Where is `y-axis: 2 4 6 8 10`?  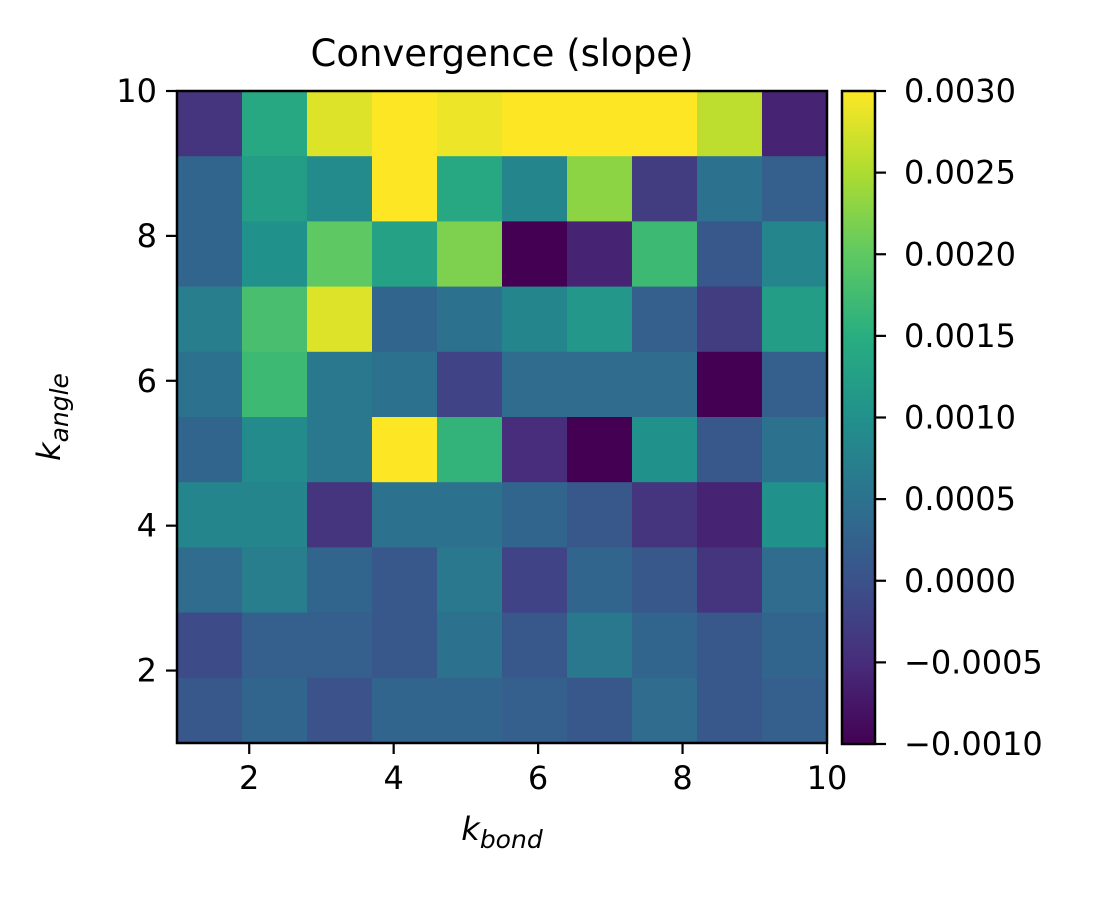
y-axis: 2 4 6 8 10 is located at coordinates (146, 381).